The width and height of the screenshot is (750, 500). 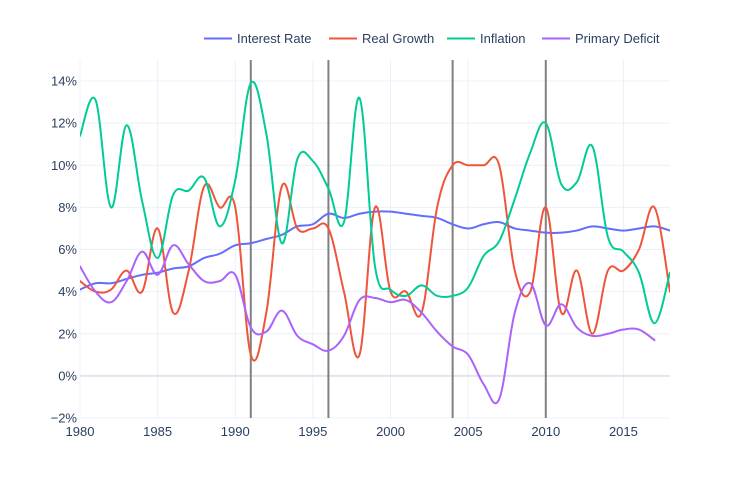 I want to click on legend-item-real-growth: Real Growth, so click(x=381, y=38).